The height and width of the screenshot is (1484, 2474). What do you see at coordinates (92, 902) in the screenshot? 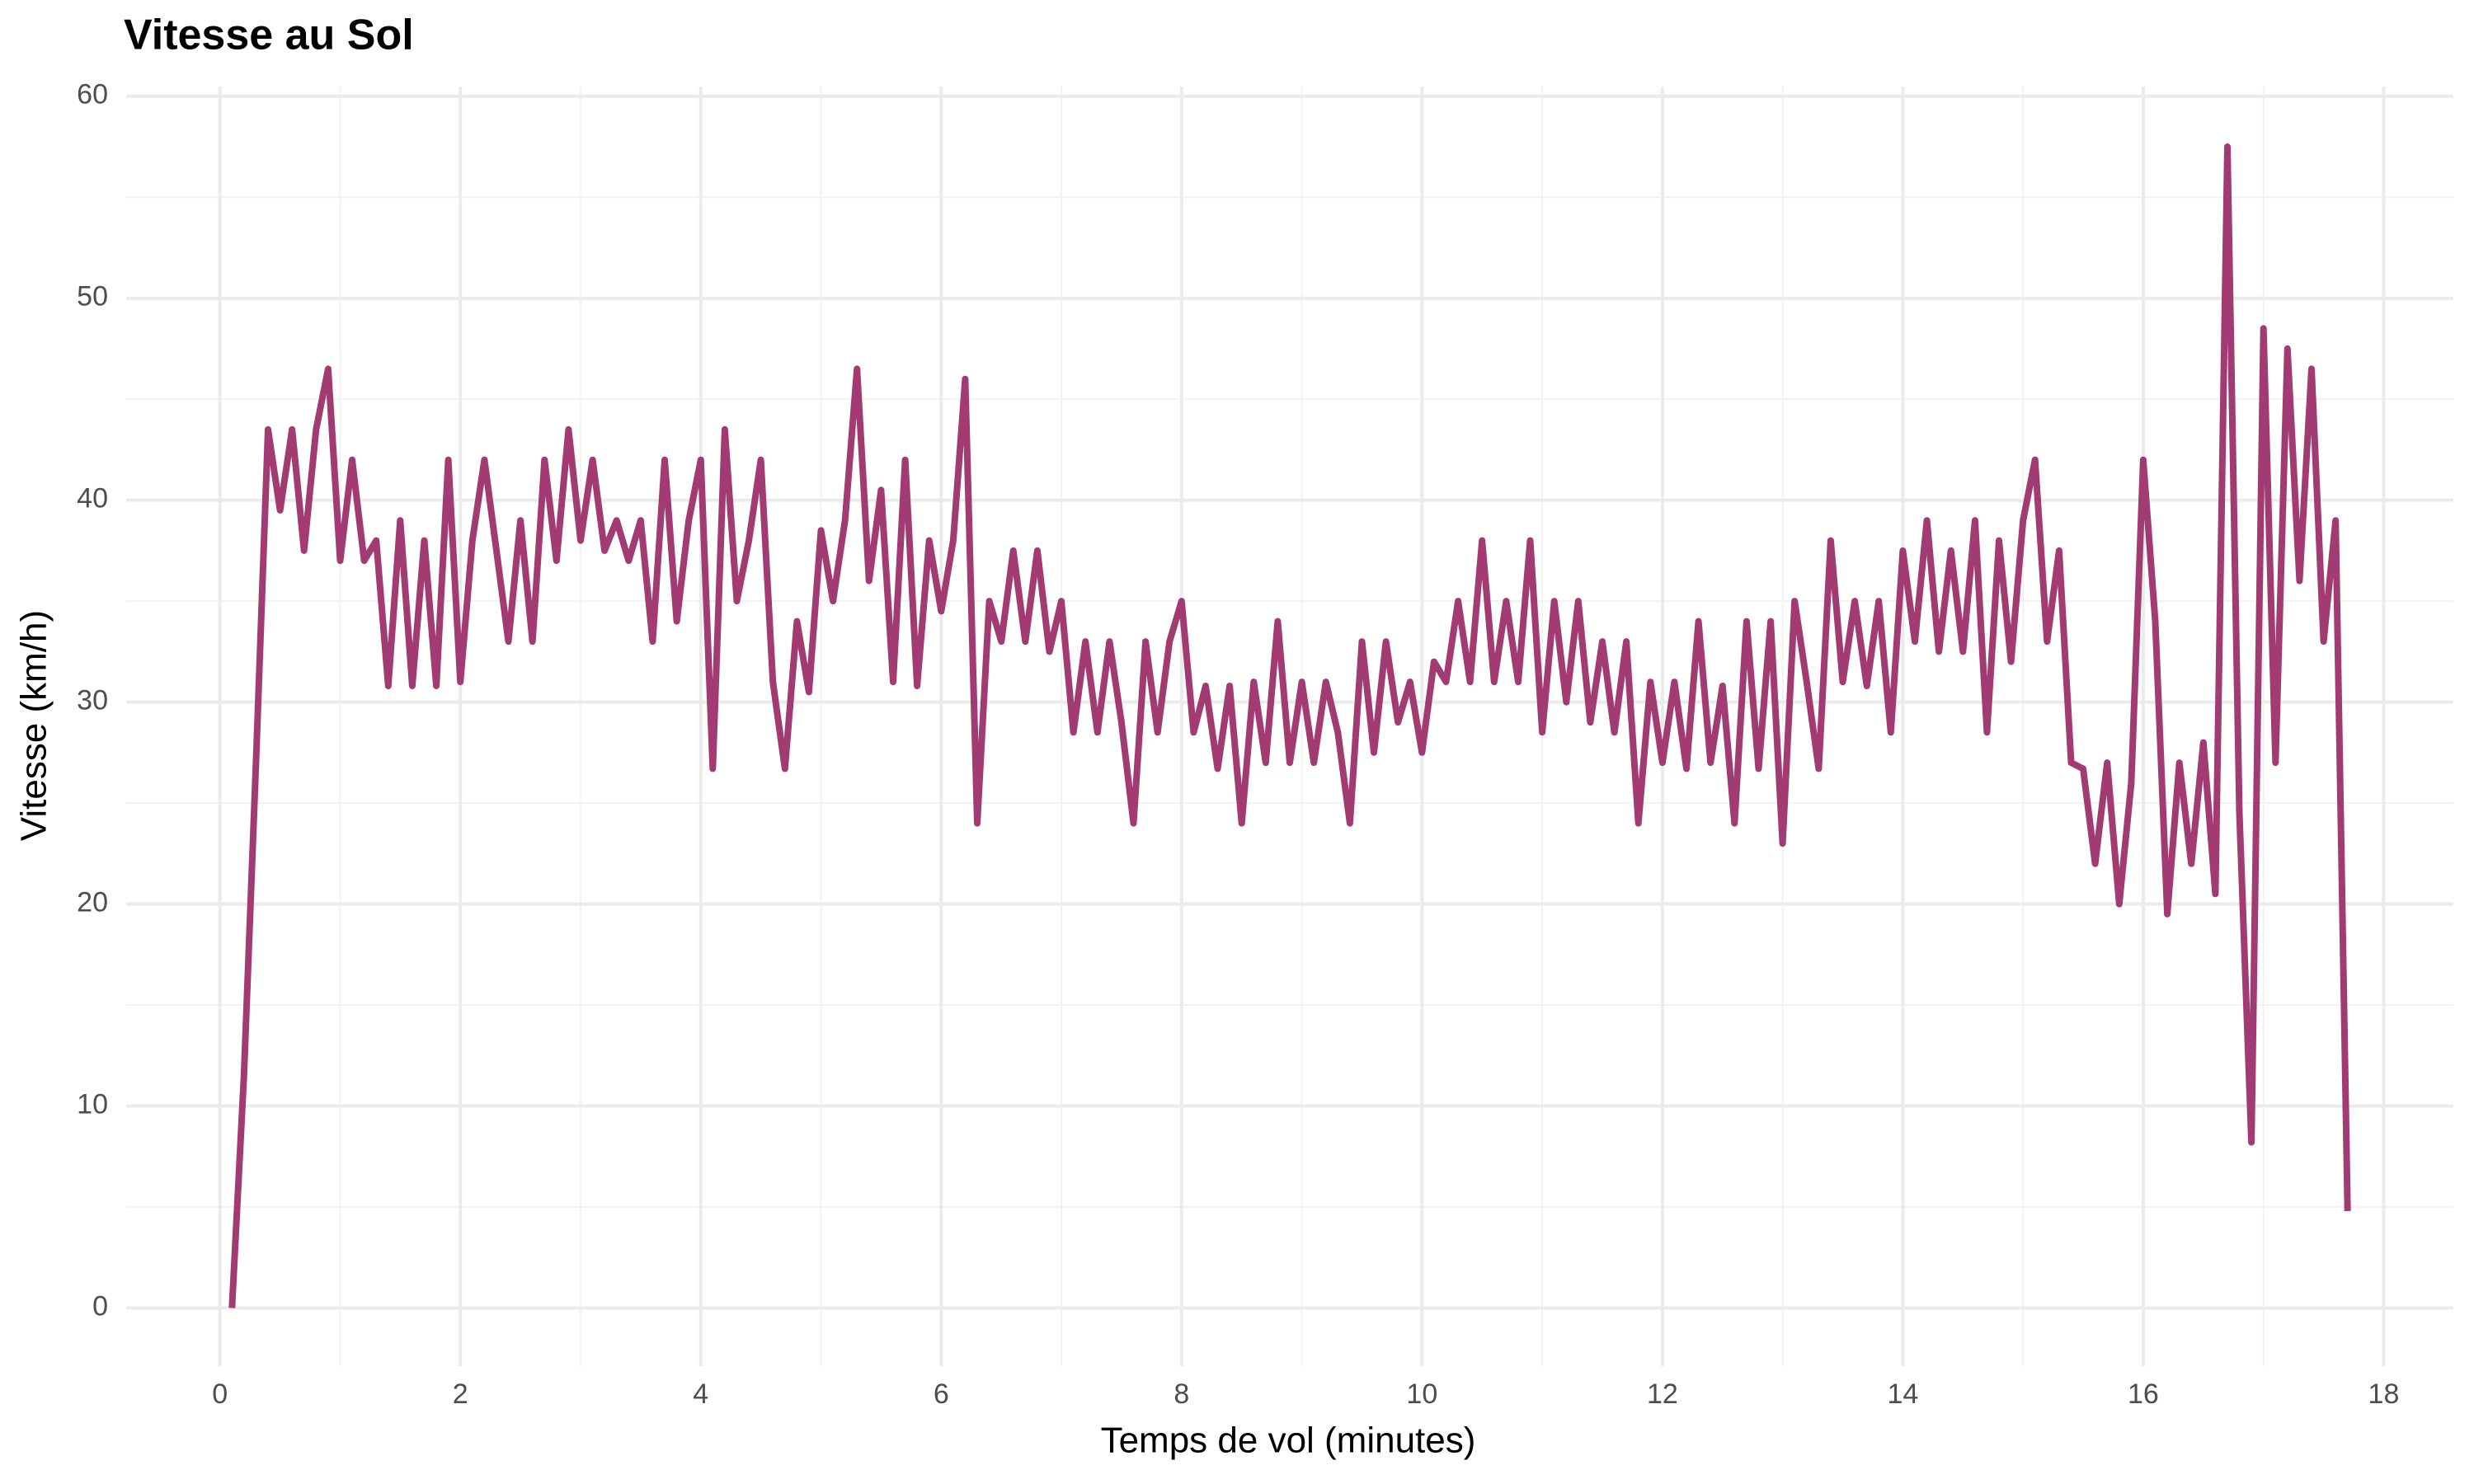
I see `y-tick-label: 20` at bounding box center [92, 902].